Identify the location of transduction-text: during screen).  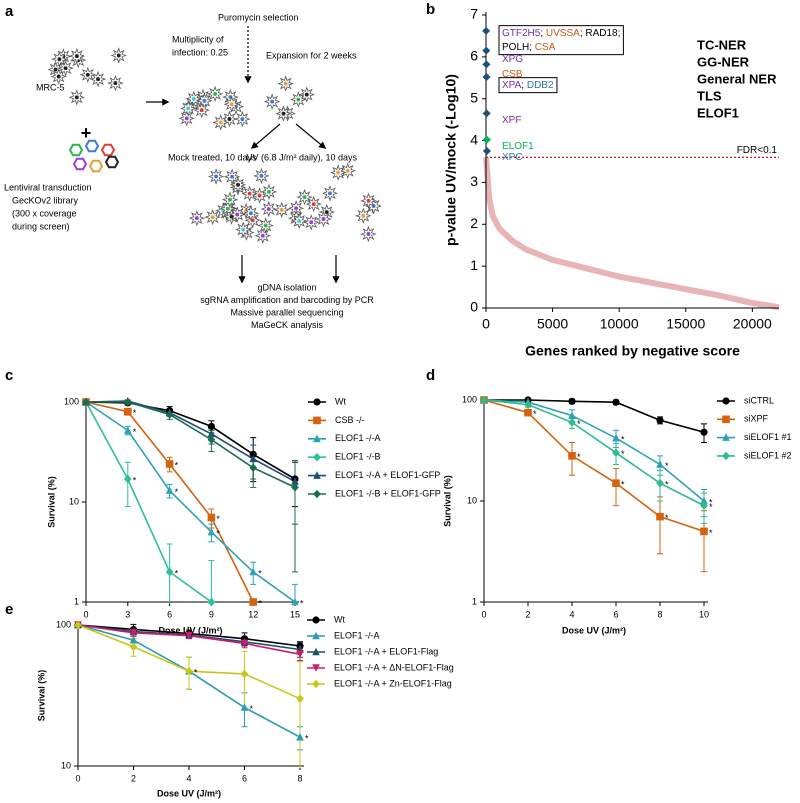
(41, 226).